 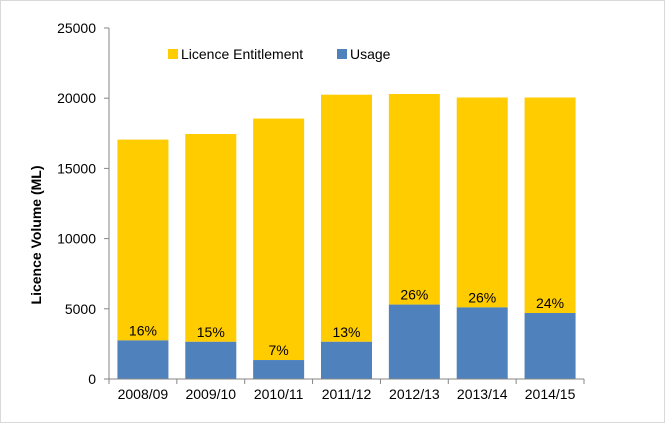 What do you see at coordinates (92, 379) in the screenshot?
I see `y-tick-label: 0` at bounding box center [92, 379].